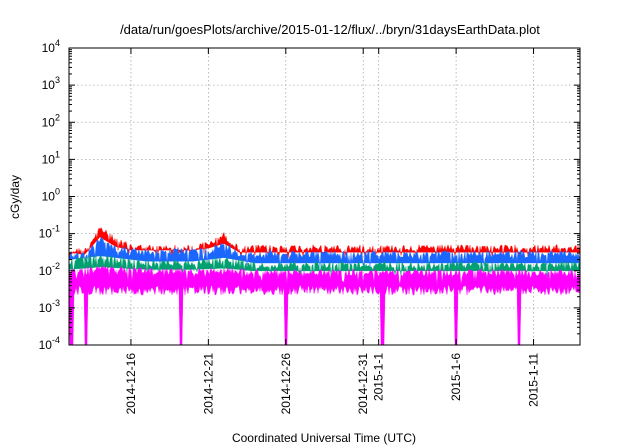 Image resolution: width=640 pixels, height=448 pixels. Describe the element at coordinates (49, 306) in the screenshot. I see `y-tick-label: 10⁻³` at that location.